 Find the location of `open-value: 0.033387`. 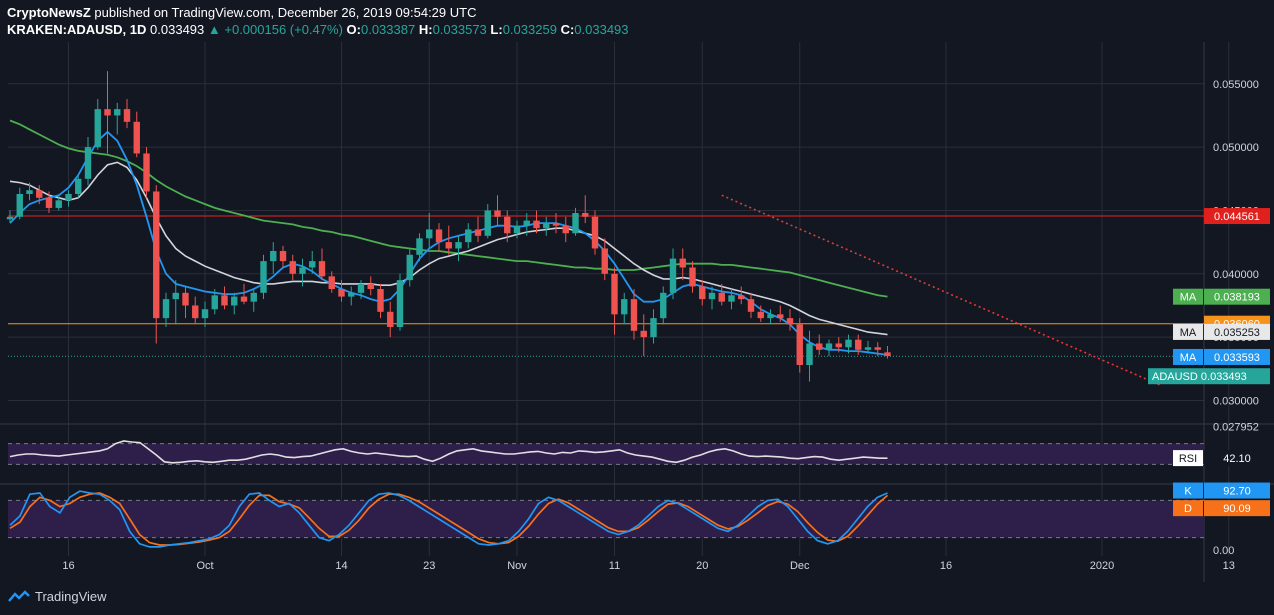

open-value: 0.033387 is located at coordinates (388, 29).